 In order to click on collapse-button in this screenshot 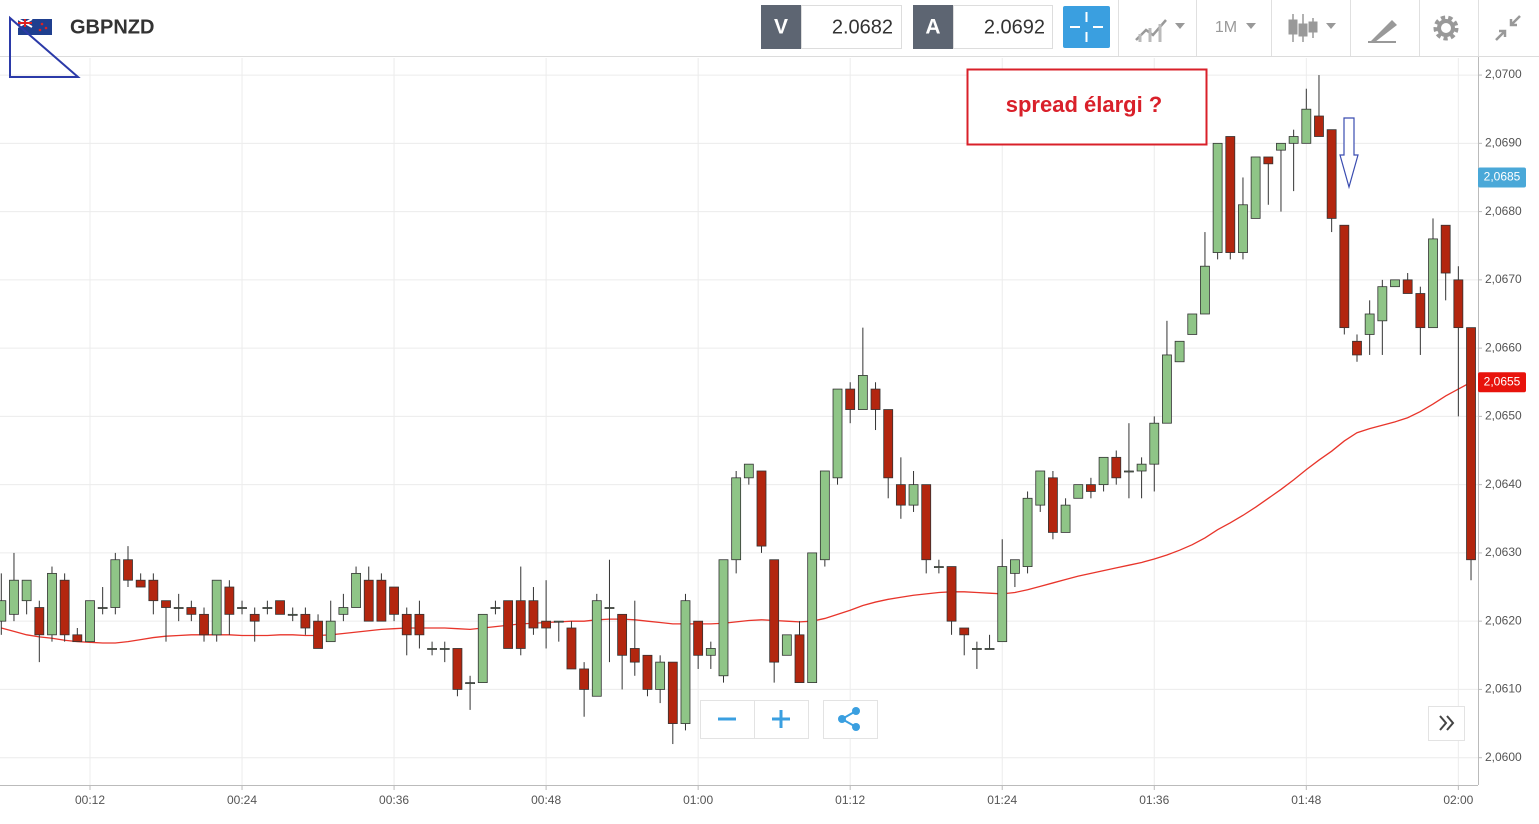, I will do `click(1508, 28)`.